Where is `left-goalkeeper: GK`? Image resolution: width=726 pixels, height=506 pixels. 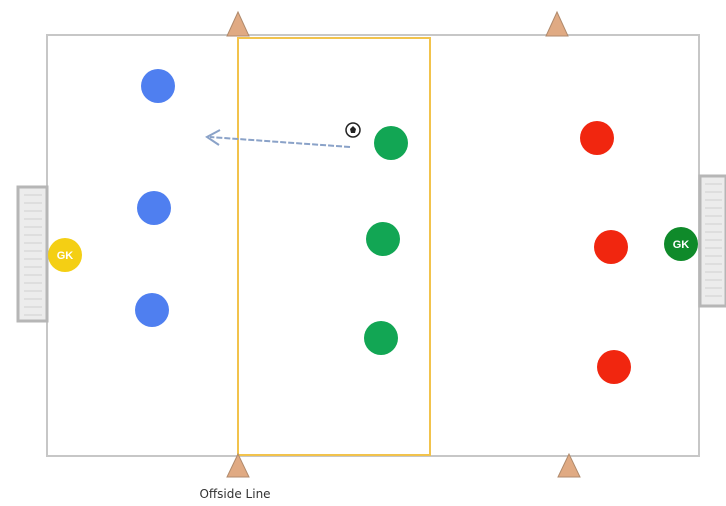 left-goalkeeper: GK is located at coordinates (65, 255).